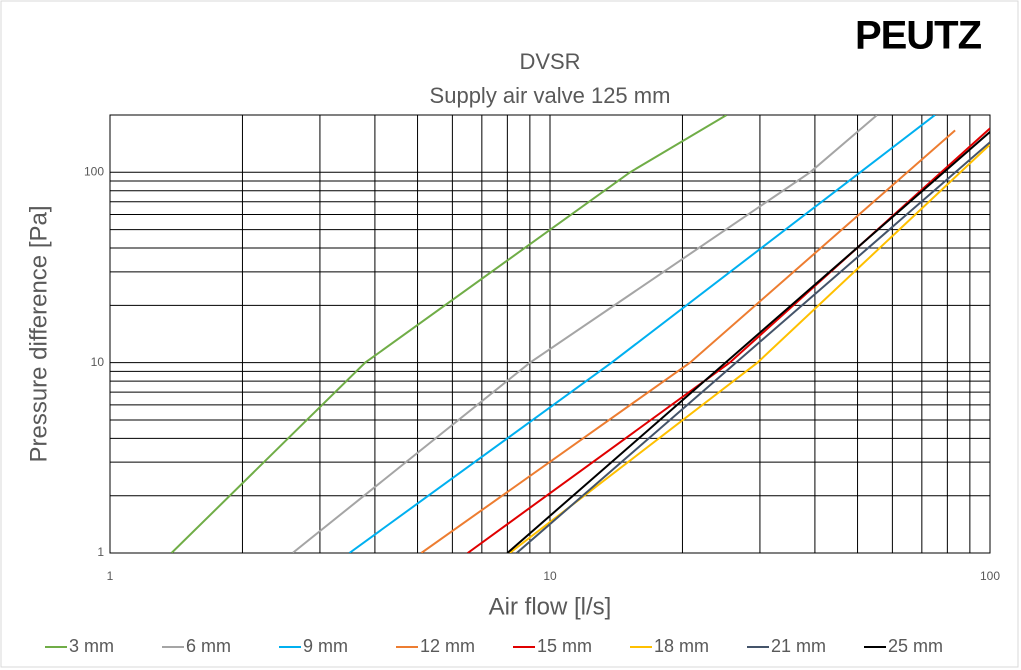 The height and width of the screenshot is (670, 1021). Describe the element at coordinates (990, 576) in the screenshot. I see `x-tick-label: 100` at that location.